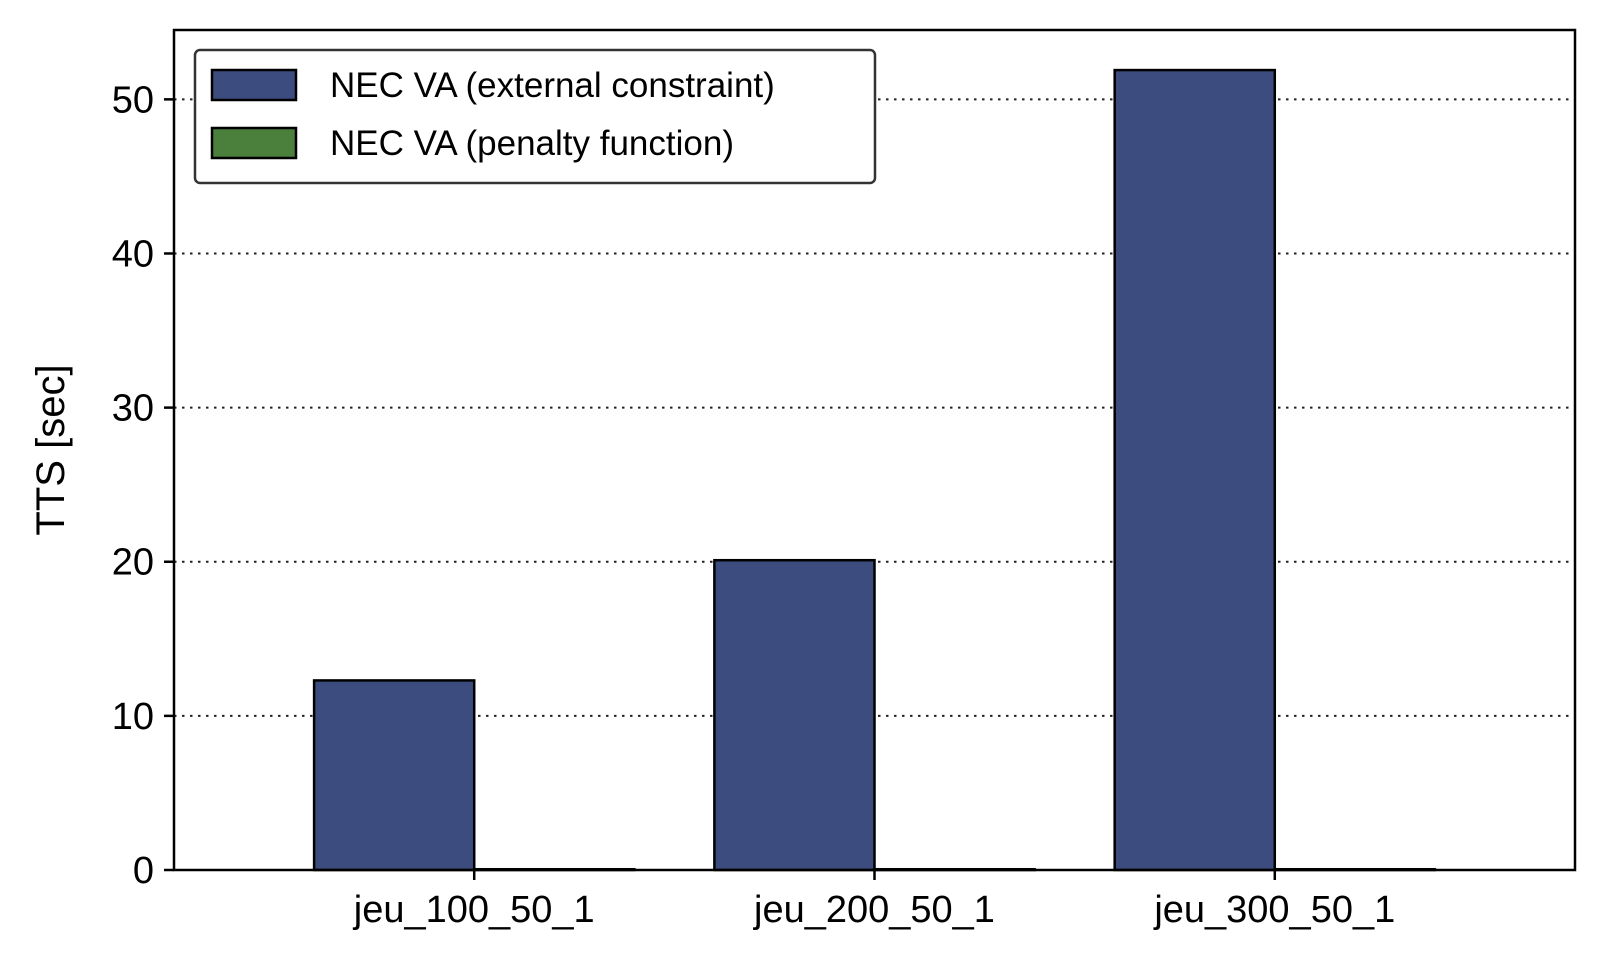 Image resolution: width=1598 pixels, height=969 pixels. What do you see at coordinates (143, 871) in the screenshot?
I see `y-tick-label: 0` at bounding box center [143, 871].